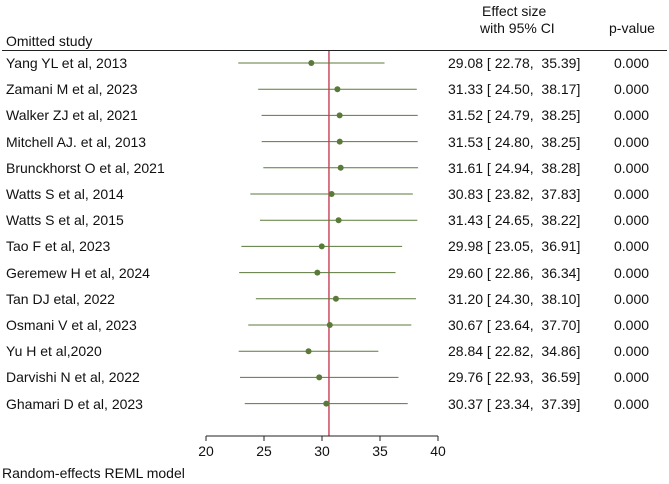  I want to click on effect-size-ci: 31.43 [ 24.65, 38.22], so click(514, 220).